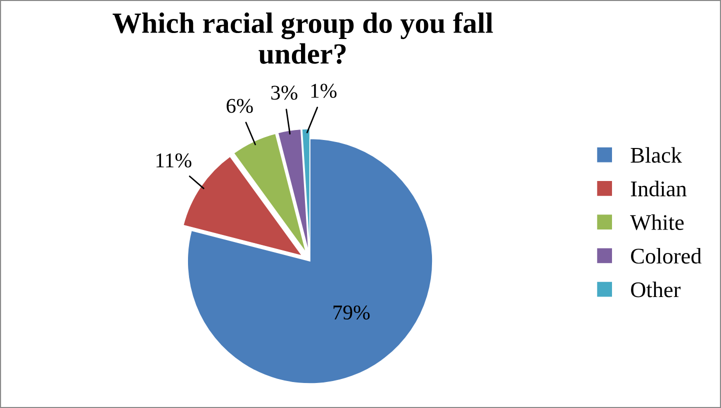 Image resolution: width=721 pixels, height=408 pixels. Describe the element at coordinates (302, 38) in the screenshot. I see `chart-title: Which racial group do you fall under?` at that location.